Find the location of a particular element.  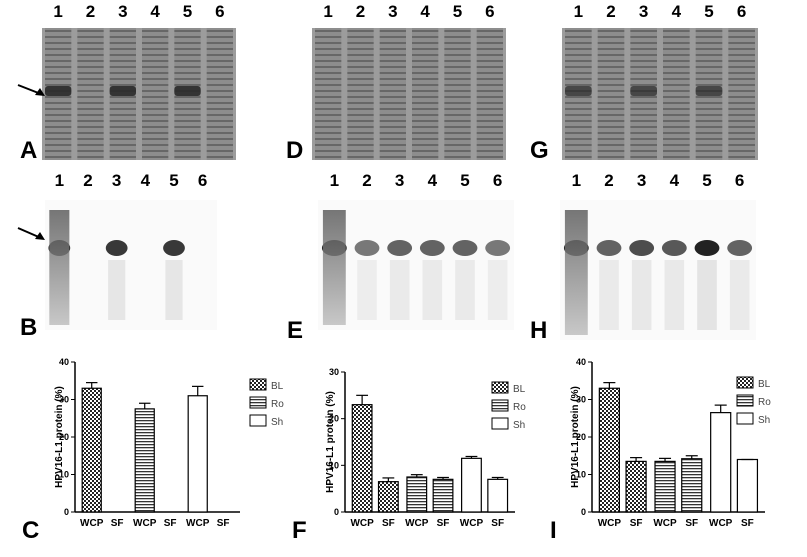

legend-label: Sh is located at coordinates (519, 425).